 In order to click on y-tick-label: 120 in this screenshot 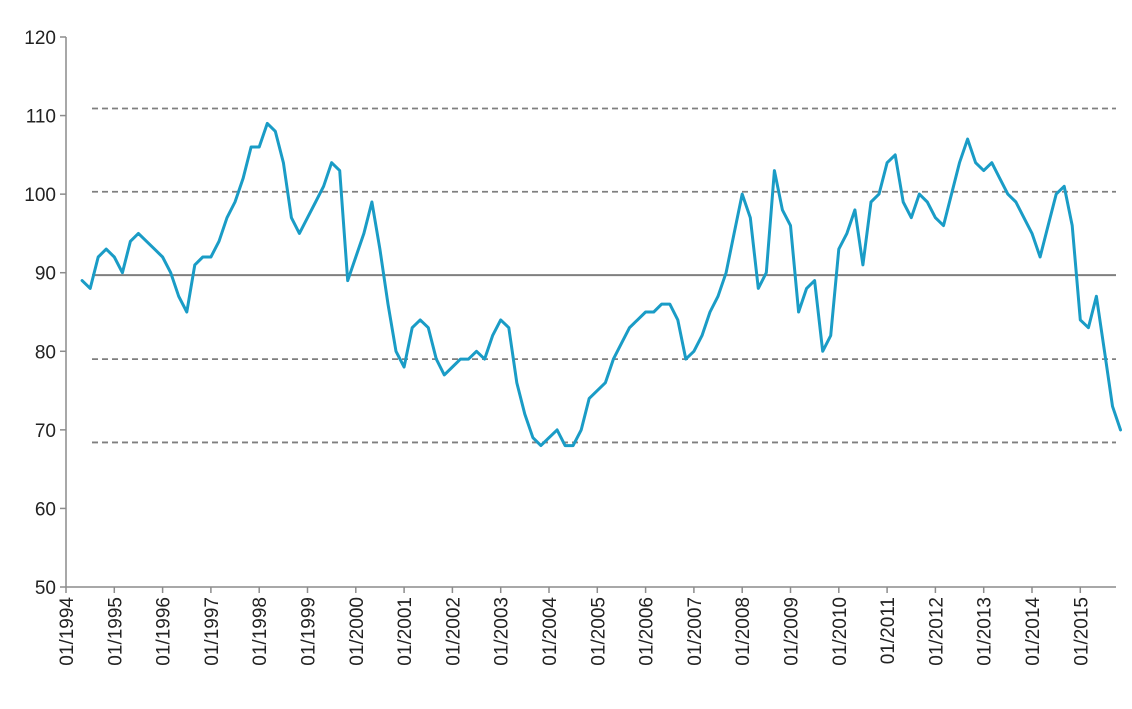, I will do `click(40, 38)`.